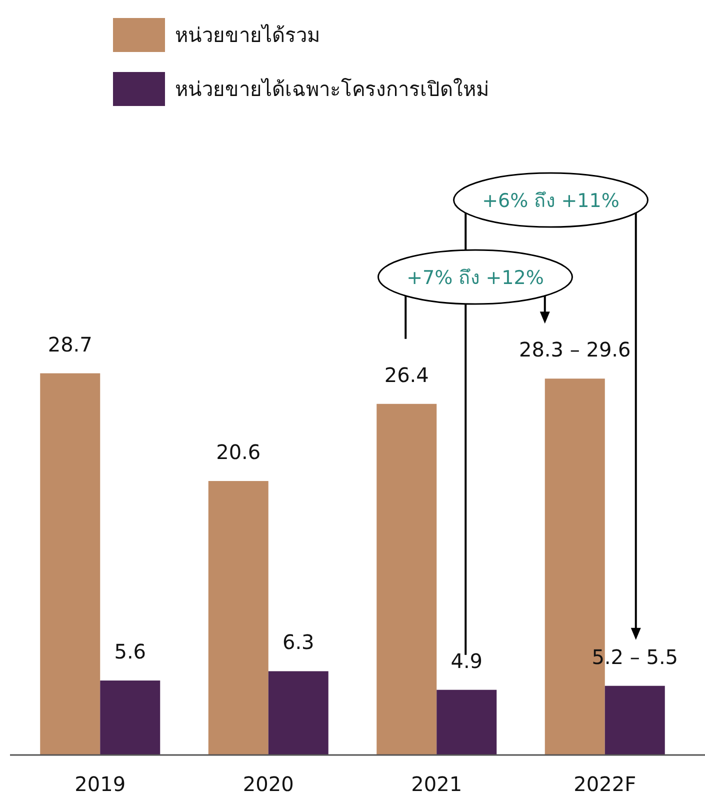 The height and width of the screenshot is (805, 705). What do you see at coordinates (238, 452) in the screenshot?
I see `data-label: 20.6` at bounding box center [238, 452].